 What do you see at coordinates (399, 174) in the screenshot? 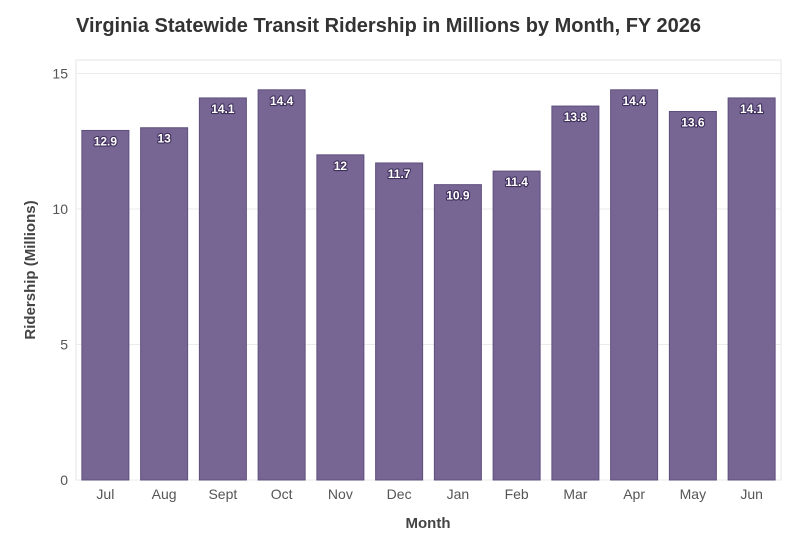
I see `data-label: 11.7` at bounding box center [399, 174].